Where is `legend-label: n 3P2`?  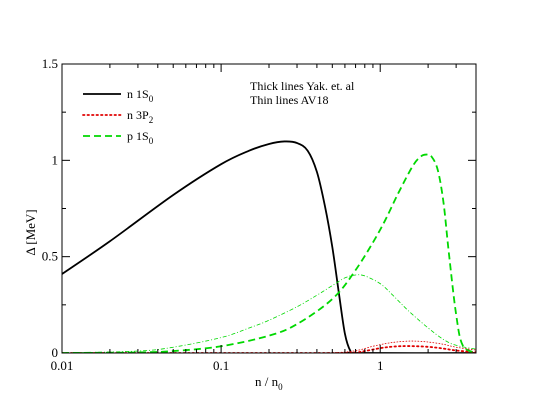 legend-label: n 3P2 is located at coordinates (140, 116).